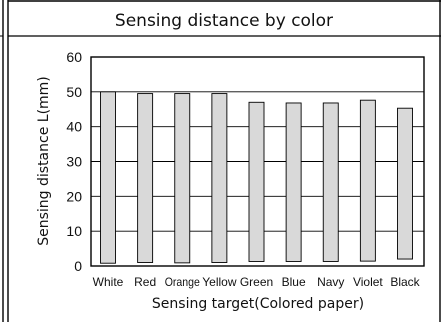  Describe the element at coordinates (74, 196) in the screenshot. I see `y-tick-label: 20` at that location.